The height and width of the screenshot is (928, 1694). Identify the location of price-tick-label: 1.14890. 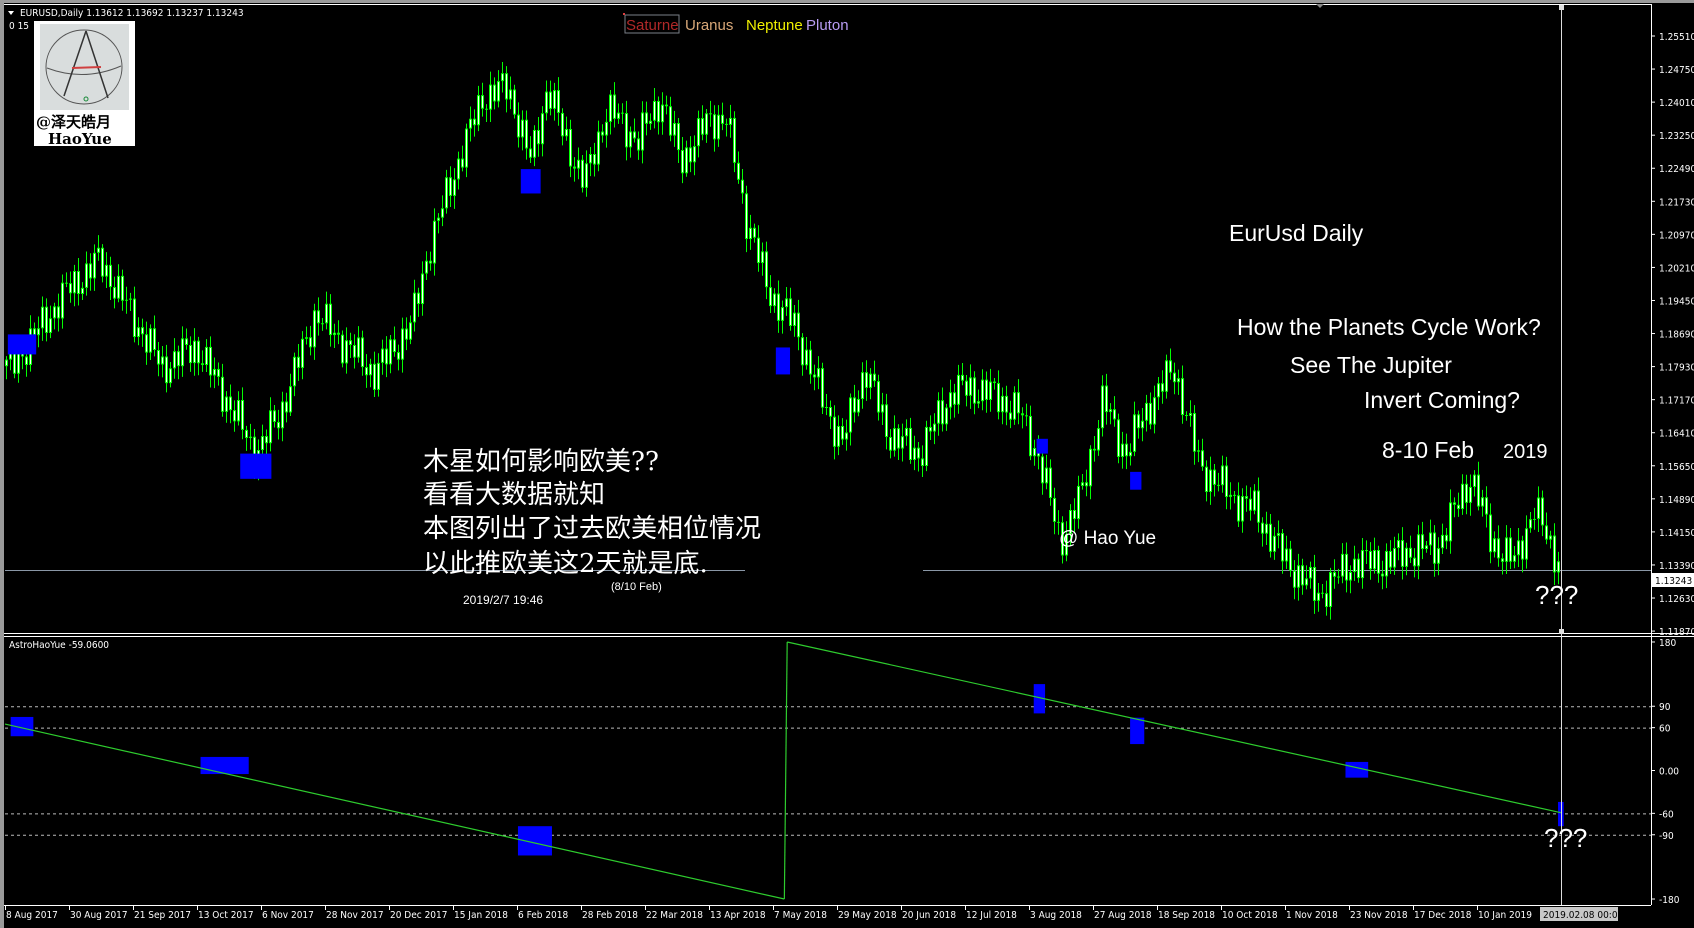
(1676, 500).